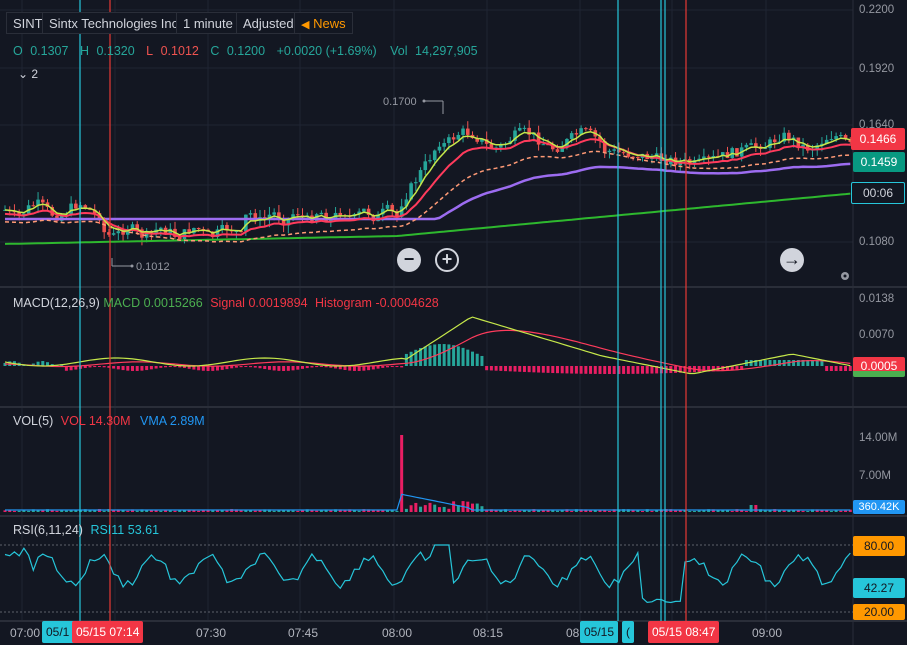 This screenshot has width=907, height=645. What do you see at coordinates (879, 367) in the screenshot?
I see `macd-badge: 0.0005` at bounding box center [879, 367].